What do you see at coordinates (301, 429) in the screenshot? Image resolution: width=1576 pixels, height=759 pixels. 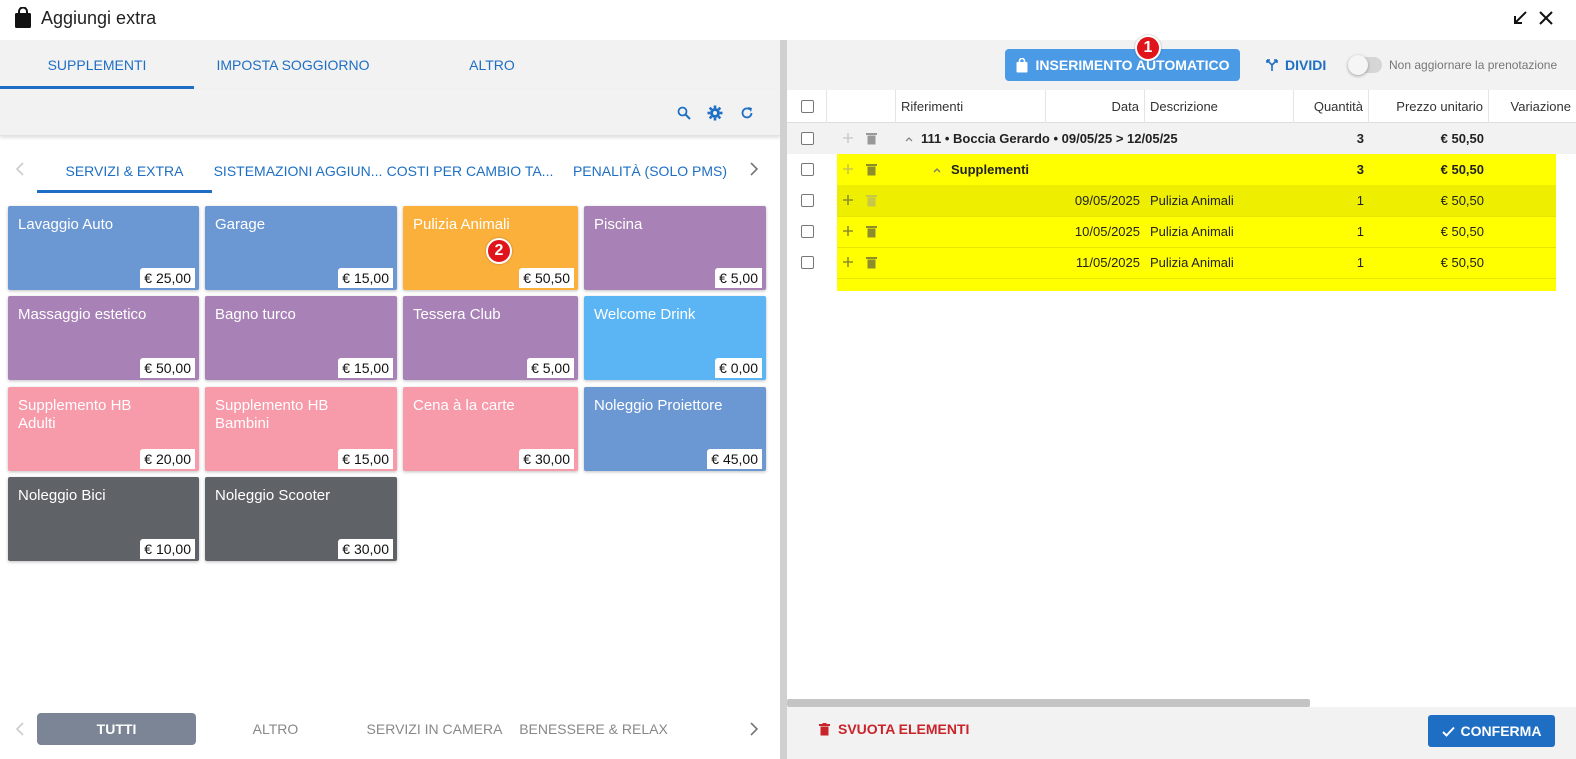 I see `tile-supplemento-hb-bambini: Supplemento HB Bambini € 15,00` at bounding box center [301, 429].